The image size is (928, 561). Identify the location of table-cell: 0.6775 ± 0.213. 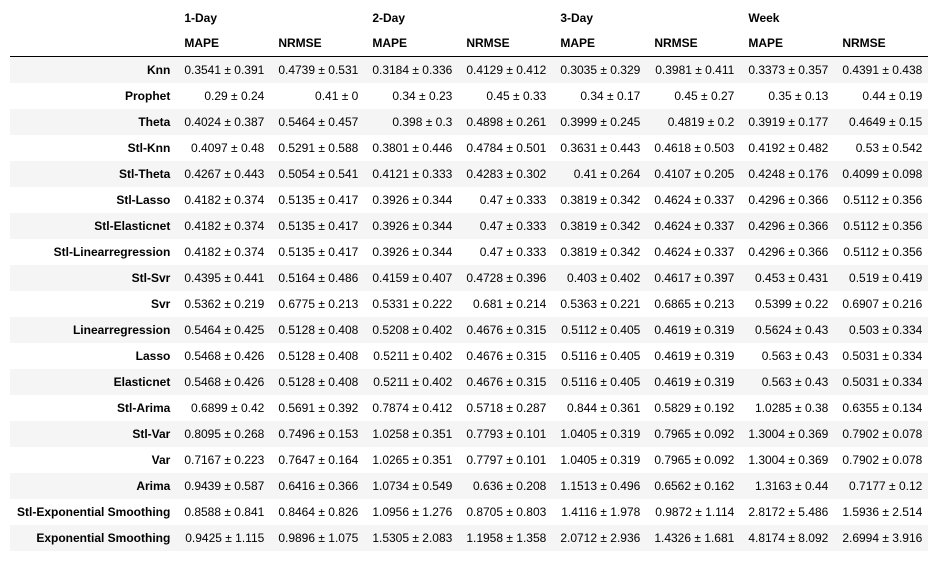
(318, 303).